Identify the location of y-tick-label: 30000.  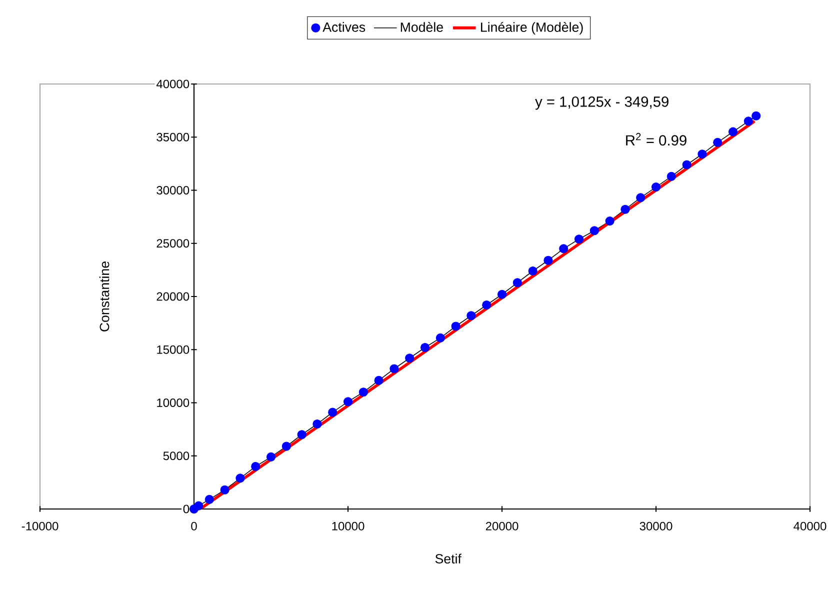
(173, 190).